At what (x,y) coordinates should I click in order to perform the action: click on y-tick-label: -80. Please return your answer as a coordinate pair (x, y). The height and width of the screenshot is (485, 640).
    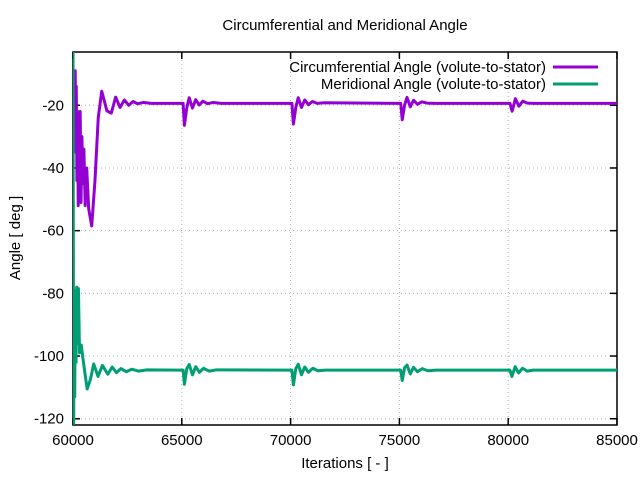
    Looking at the image, I should click on (53, 293).